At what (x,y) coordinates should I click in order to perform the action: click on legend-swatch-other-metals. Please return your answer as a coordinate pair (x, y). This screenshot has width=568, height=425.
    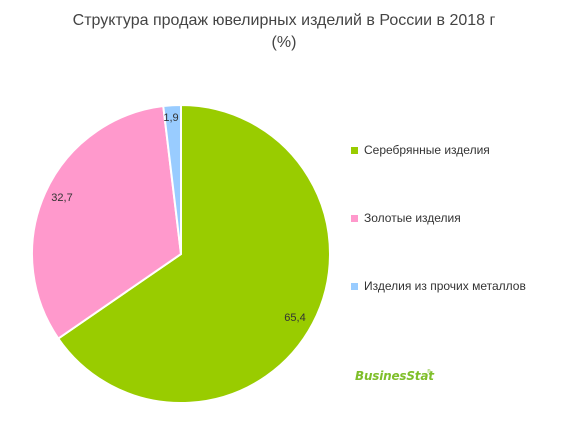
    Looking at the image, I should click on (354, 286).